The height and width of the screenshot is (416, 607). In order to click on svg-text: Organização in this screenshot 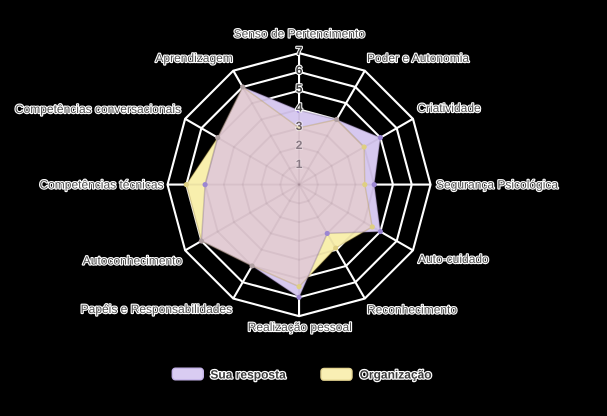, I will do `click(396, 375)`.